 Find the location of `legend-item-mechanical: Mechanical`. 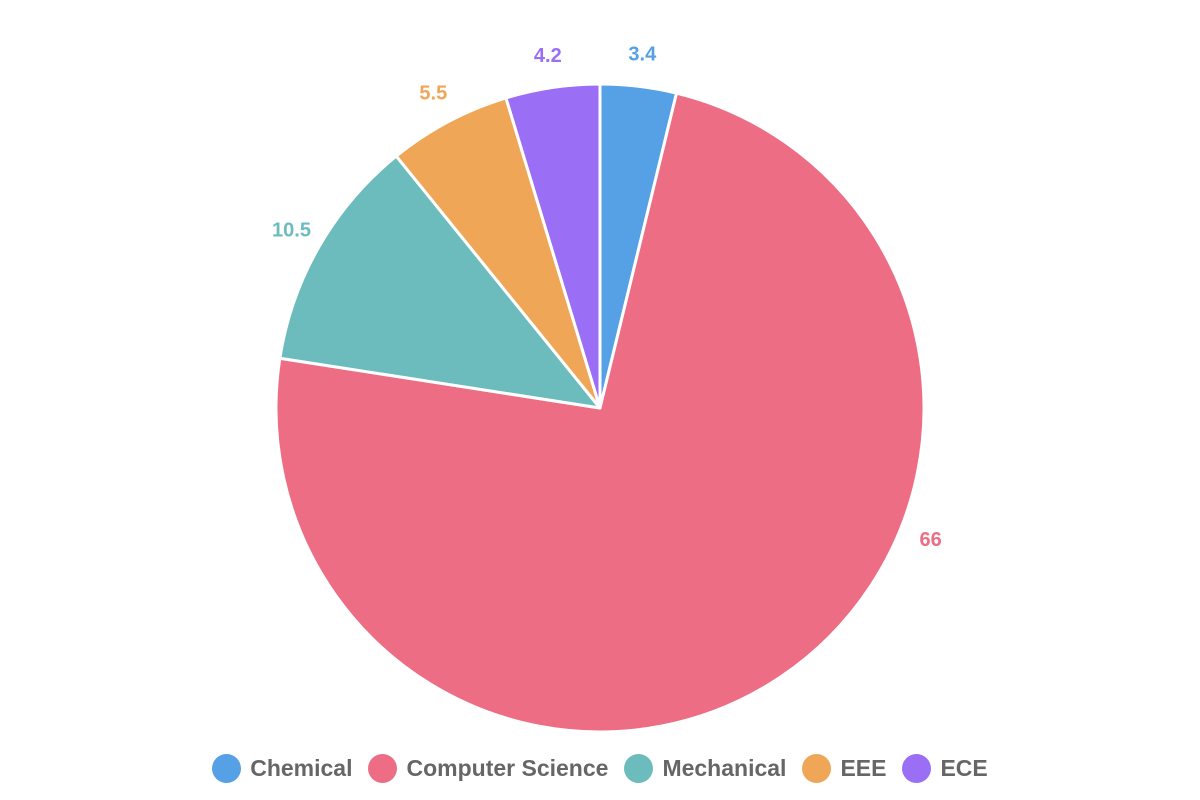

legend-item-mechanical: Mechanical is located at coordinates (705, 768).